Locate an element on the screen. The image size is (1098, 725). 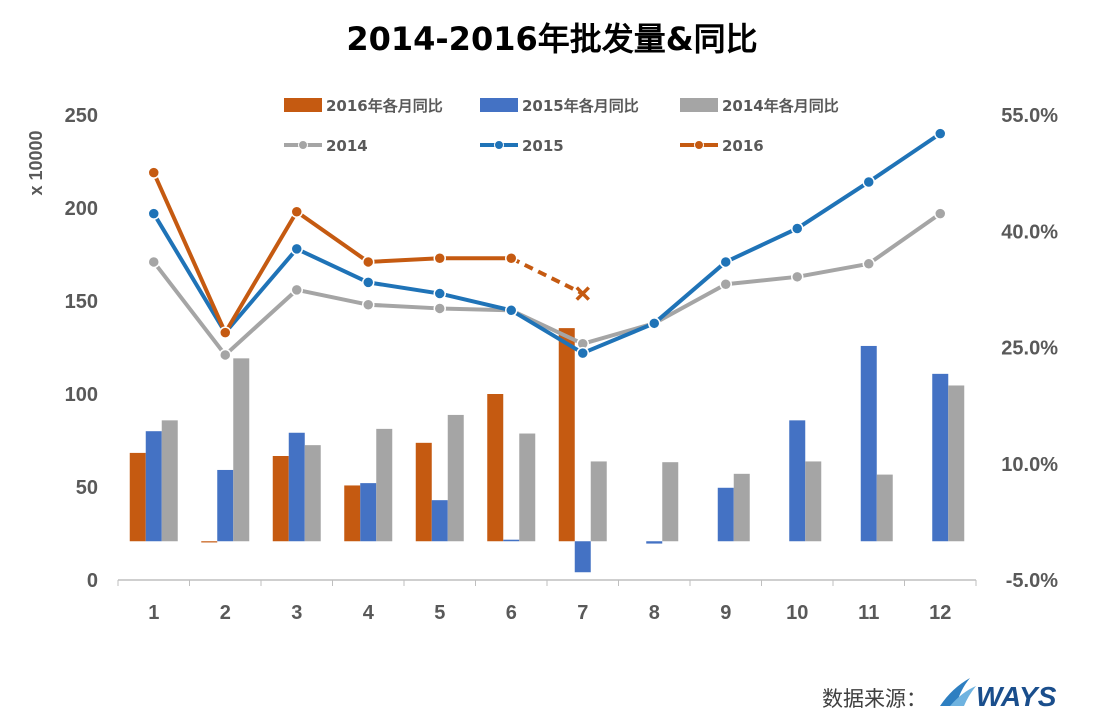
point-2016-m4 is located at coordinates (368, 262).